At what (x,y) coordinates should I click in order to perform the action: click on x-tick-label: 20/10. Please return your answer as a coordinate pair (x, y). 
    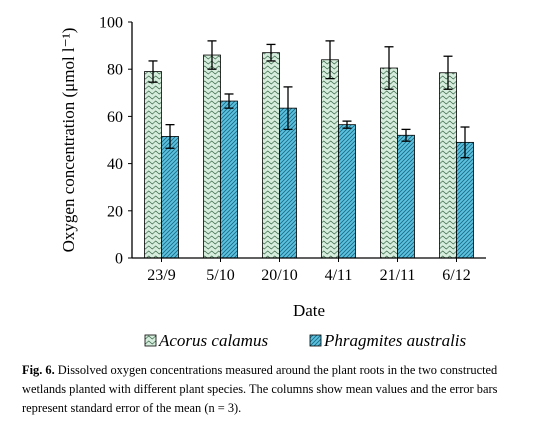
    Looking at the image, I should click on (279, 275).